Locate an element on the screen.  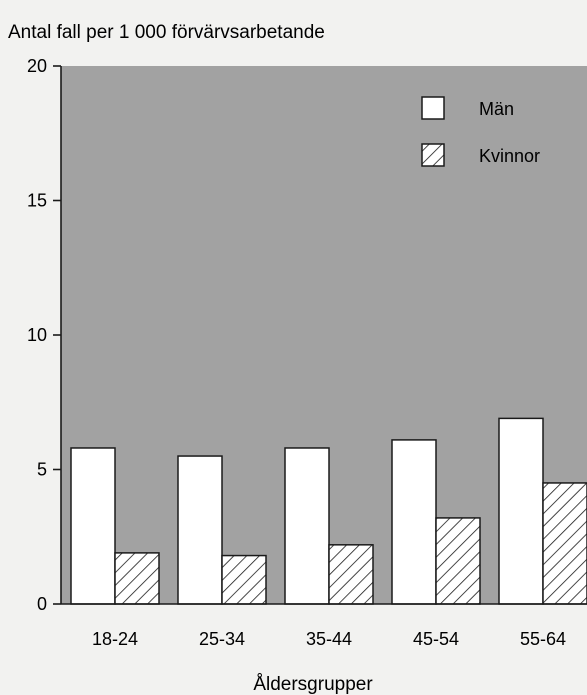
legend: Män Kvinnor is located at coordinates (480, 131).